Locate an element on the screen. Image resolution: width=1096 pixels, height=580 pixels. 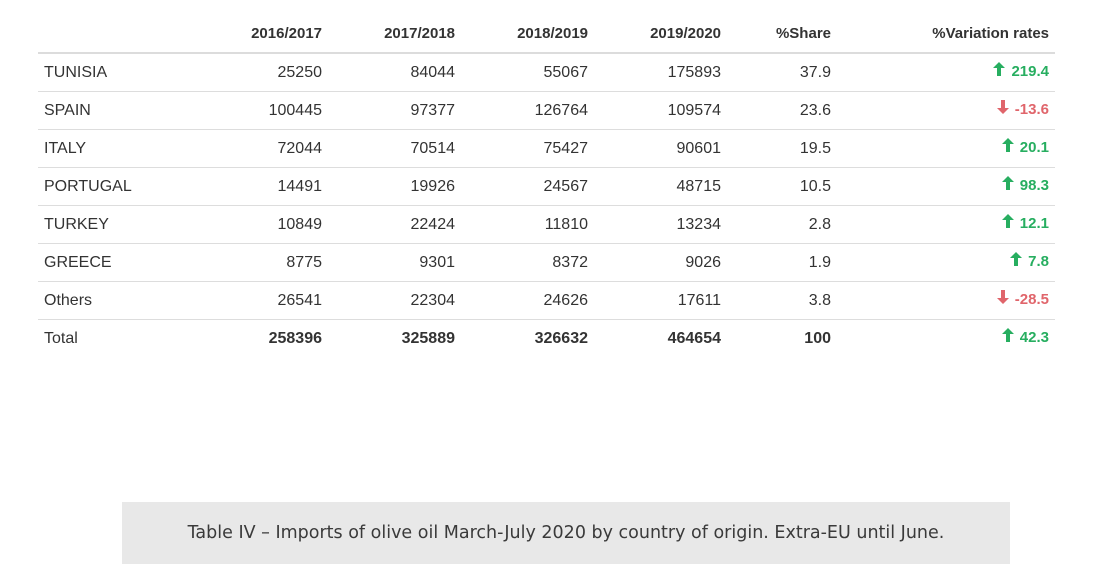
header-share: %Share is located at coordinates (782, 34).